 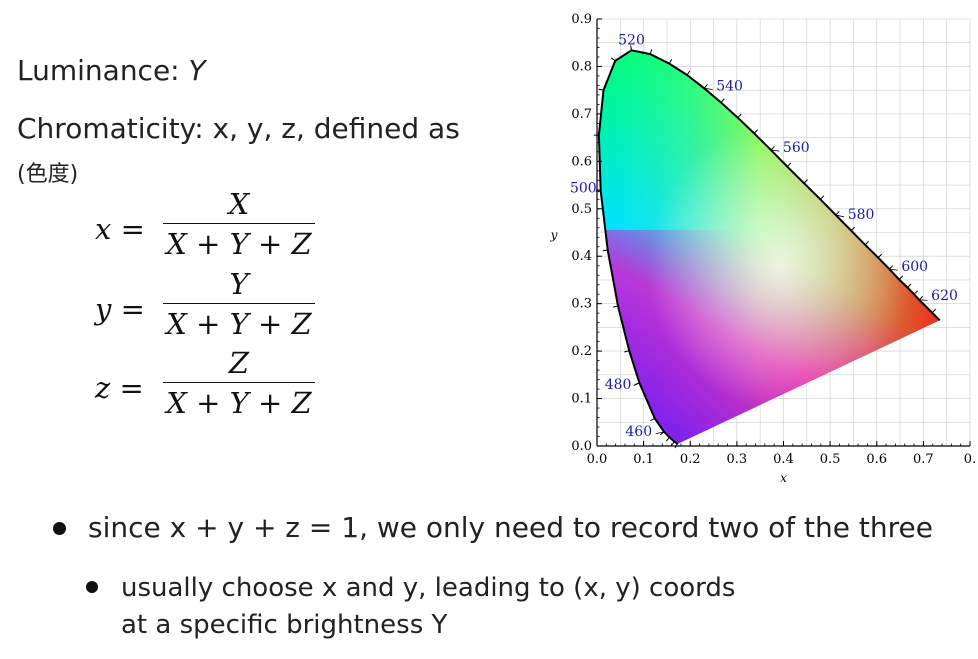 What do you see at coordinates (238, 128) in the screenshot?
I see `chromaticity-line: Chromaticity: x, y, z, defined as` at bounding box center [238, 128].